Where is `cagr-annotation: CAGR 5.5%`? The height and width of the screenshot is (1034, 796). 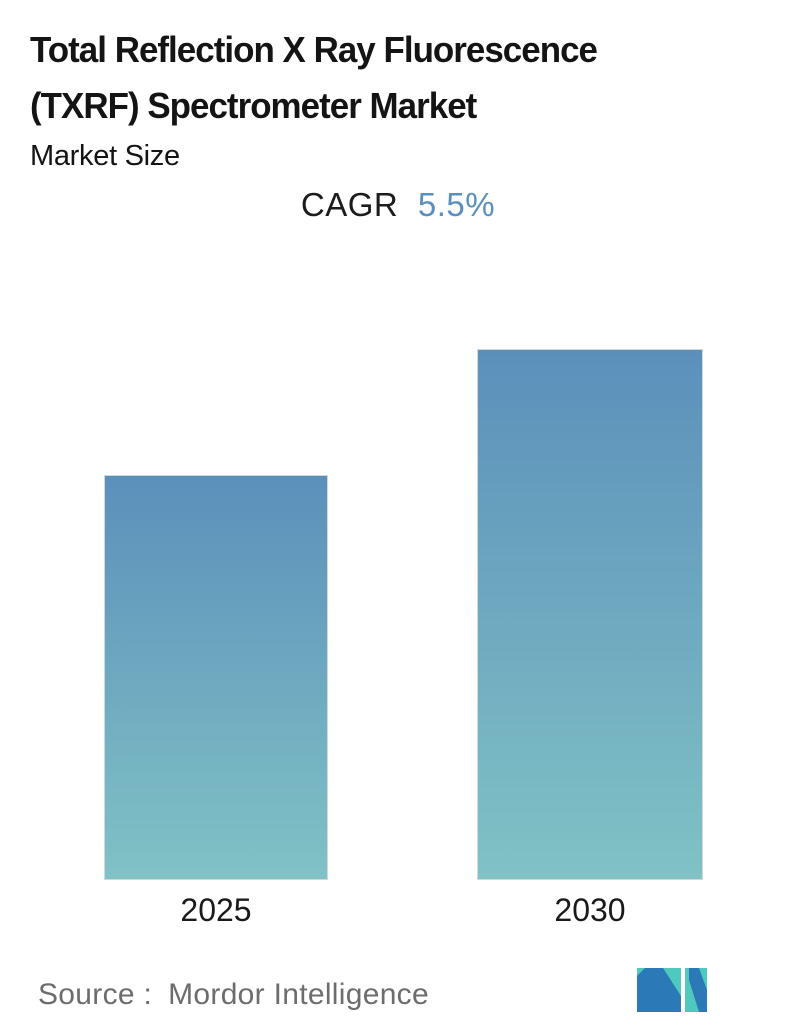
cagr-annotation: CAGR 5.5% is located at coordinates (398, 205).